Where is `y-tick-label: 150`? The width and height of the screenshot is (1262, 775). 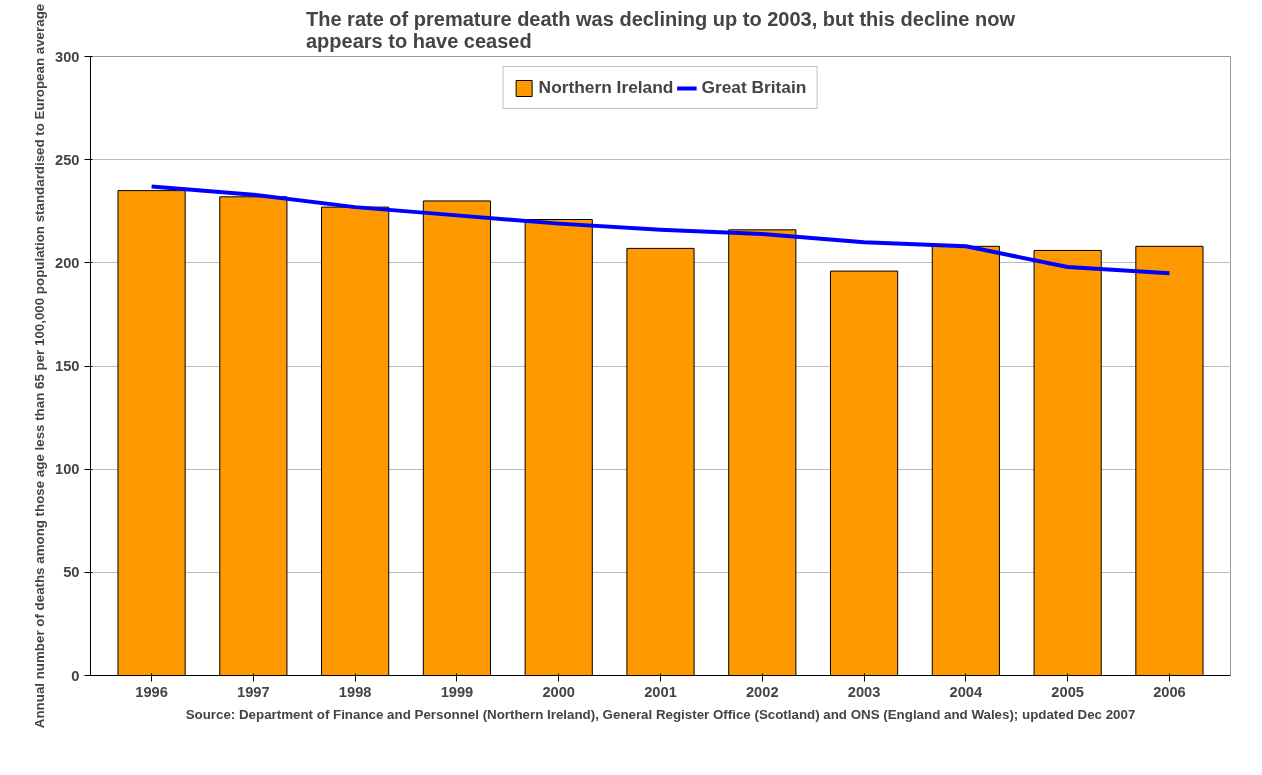
y-tick-label: 150 is located at coordinates (67, 366).